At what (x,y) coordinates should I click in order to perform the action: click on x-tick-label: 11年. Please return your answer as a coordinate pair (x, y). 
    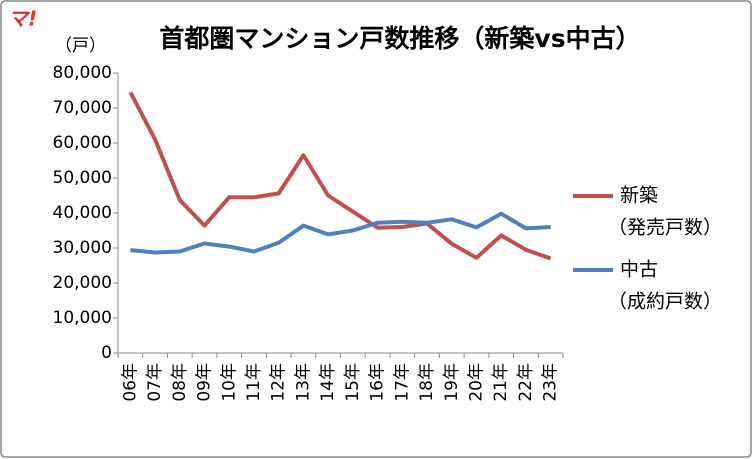
    Looking at the image, I should click on (254, 382).